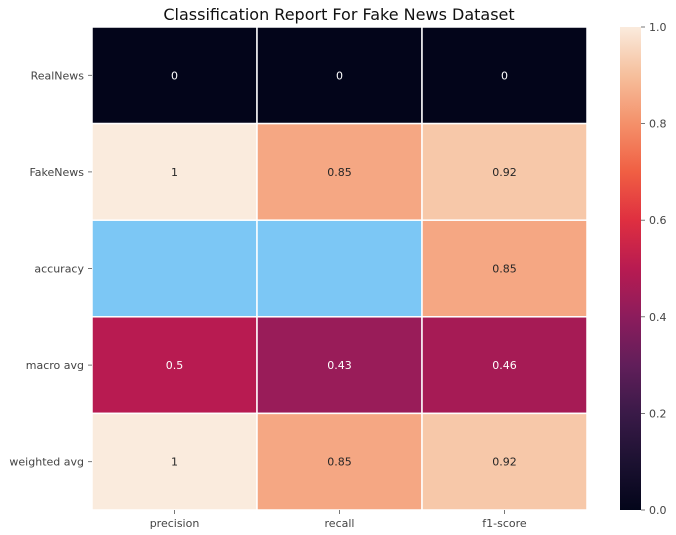 Image resolution: width=676 pixels, height=535 pixels. Describe the element at coordinates (630, 268) in the screenshot. I see `colorbar` at that location.